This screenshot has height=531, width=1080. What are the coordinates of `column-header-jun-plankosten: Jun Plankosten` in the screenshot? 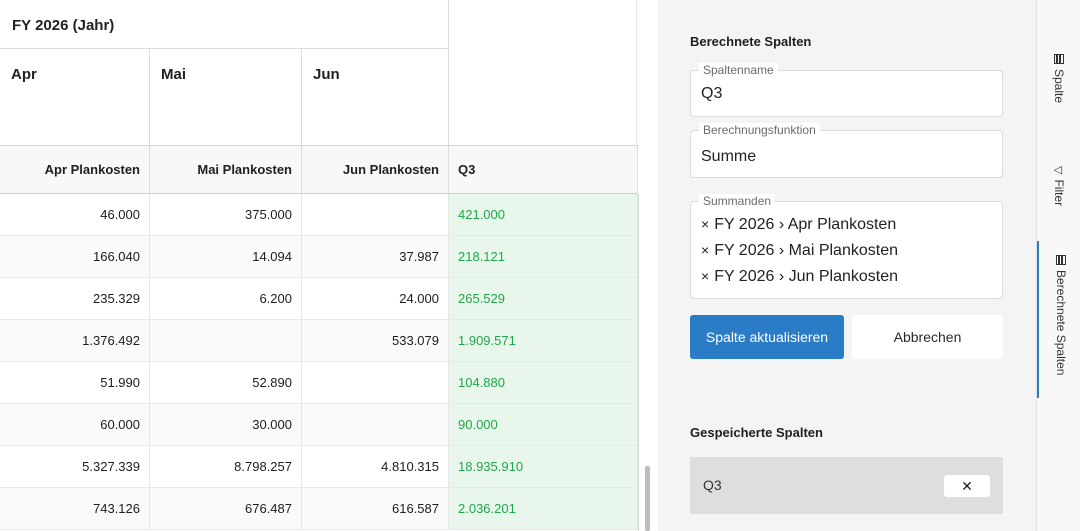 It's located at (375, 169).